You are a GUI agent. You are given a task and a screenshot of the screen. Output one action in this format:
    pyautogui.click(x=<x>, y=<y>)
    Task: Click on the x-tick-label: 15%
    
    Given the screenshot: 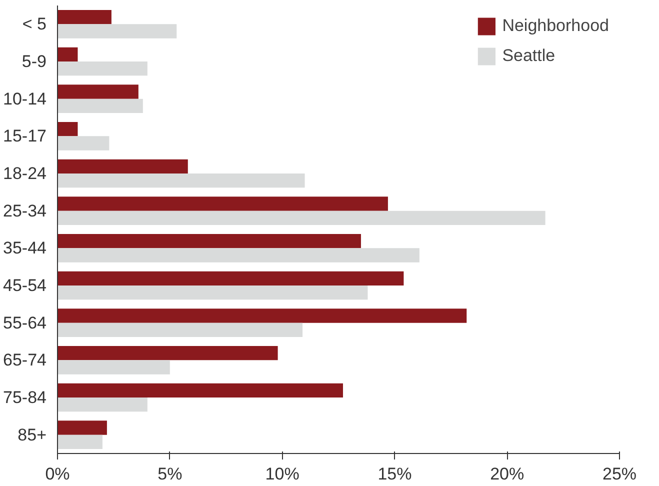 What is the action you would take?
    pyautogui.click(x=395, y=474)
    